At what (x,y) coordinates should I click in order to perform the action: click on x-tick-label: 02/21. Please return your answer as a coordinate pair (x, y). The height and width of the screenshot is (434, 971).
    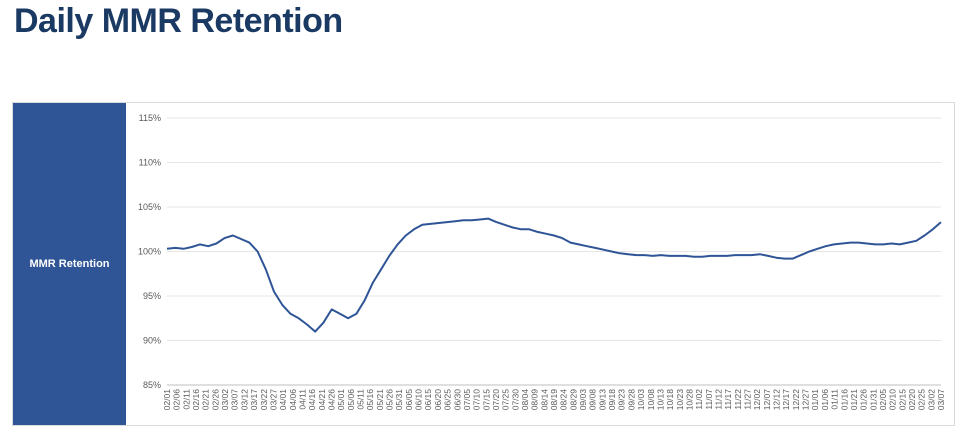
    Looking at the image, I should click on (206, 400).